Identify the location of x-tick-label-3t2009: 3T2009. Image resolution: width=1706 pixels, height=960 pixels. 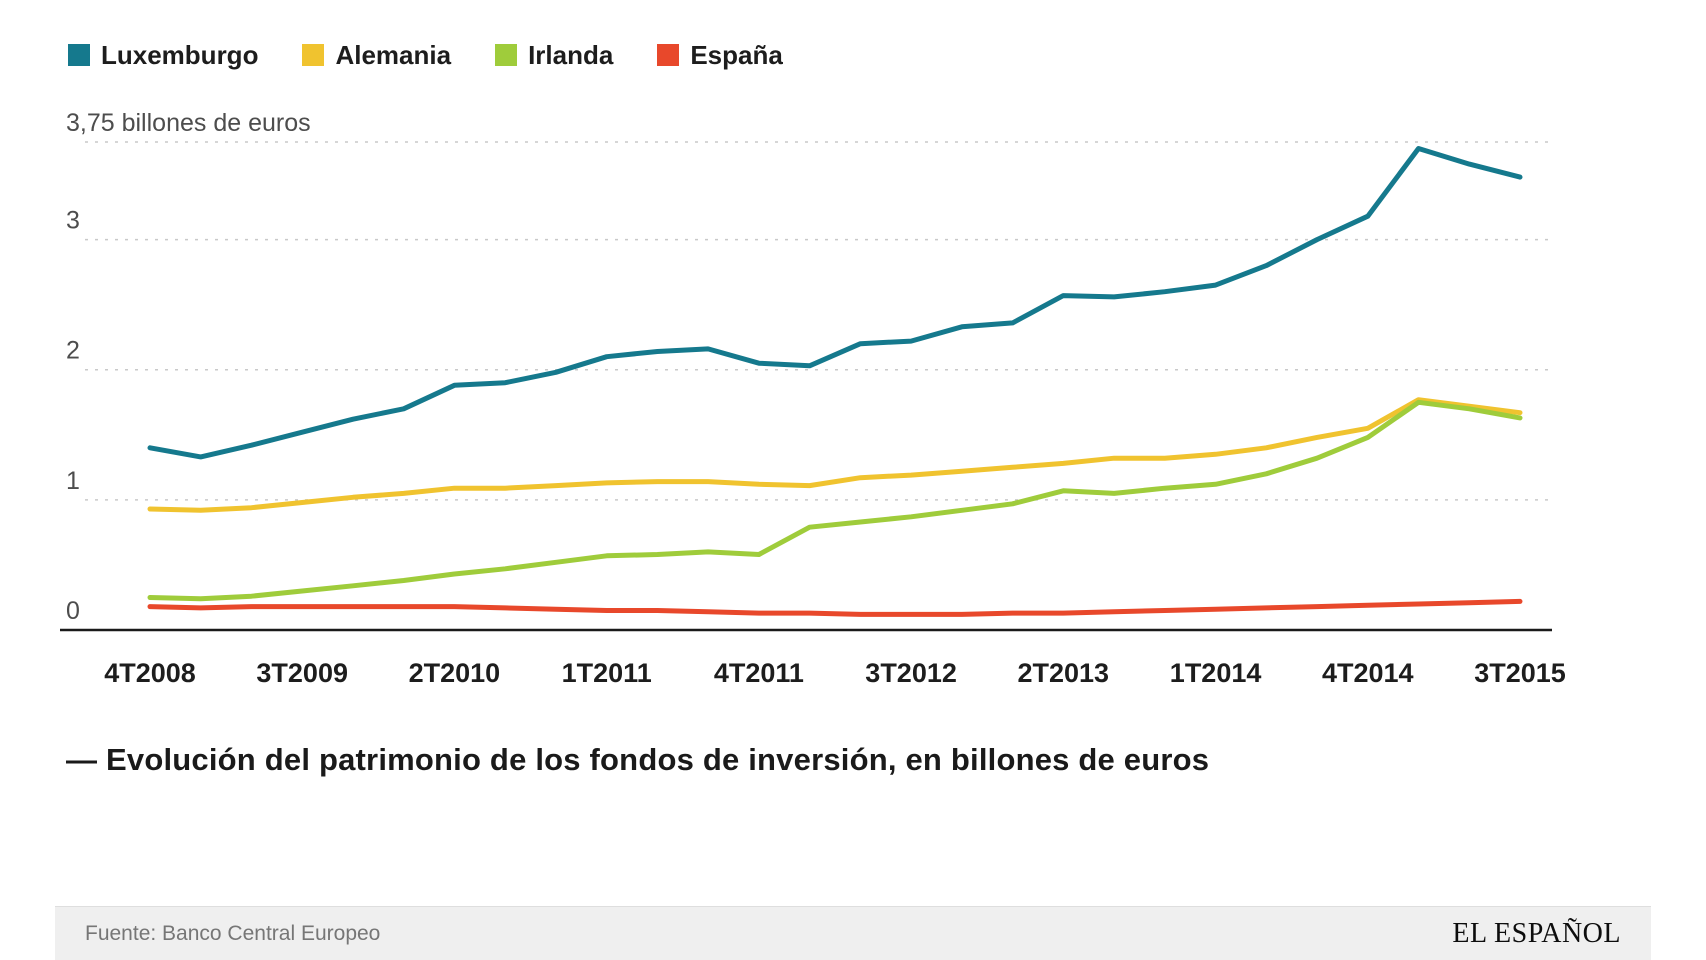
(302, 673).